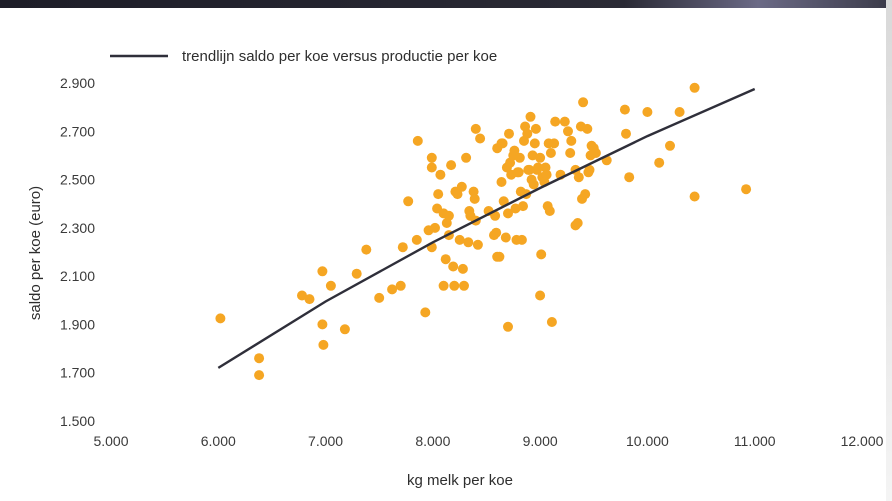  Describe the element at coordinates (889, 250) in the screenshot. I see `right-edge-strip` at that location.